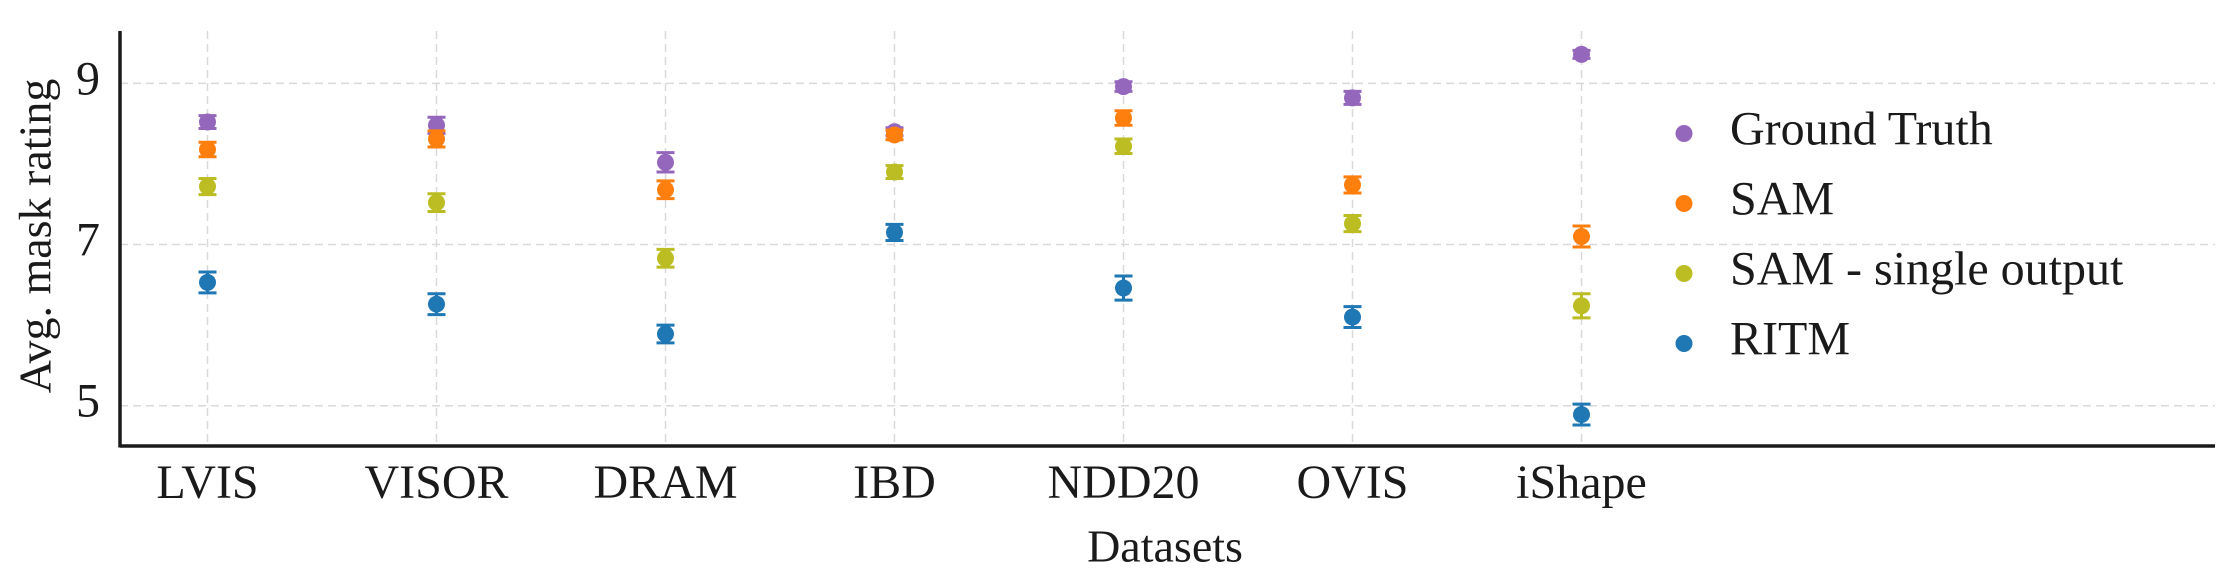 Image resolution: width=2218 pixels, height=576 pixels. I want to click on legend-label: SAM, so click(1782, 199).